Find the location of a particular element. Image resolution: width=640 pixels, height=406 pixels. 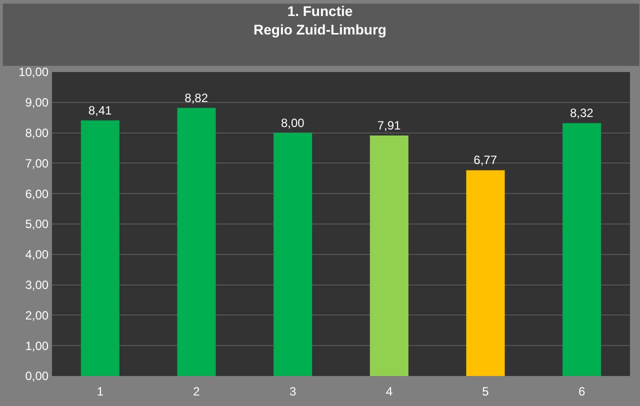

x-tick-label: 2 is located at coordinates (196, 391).